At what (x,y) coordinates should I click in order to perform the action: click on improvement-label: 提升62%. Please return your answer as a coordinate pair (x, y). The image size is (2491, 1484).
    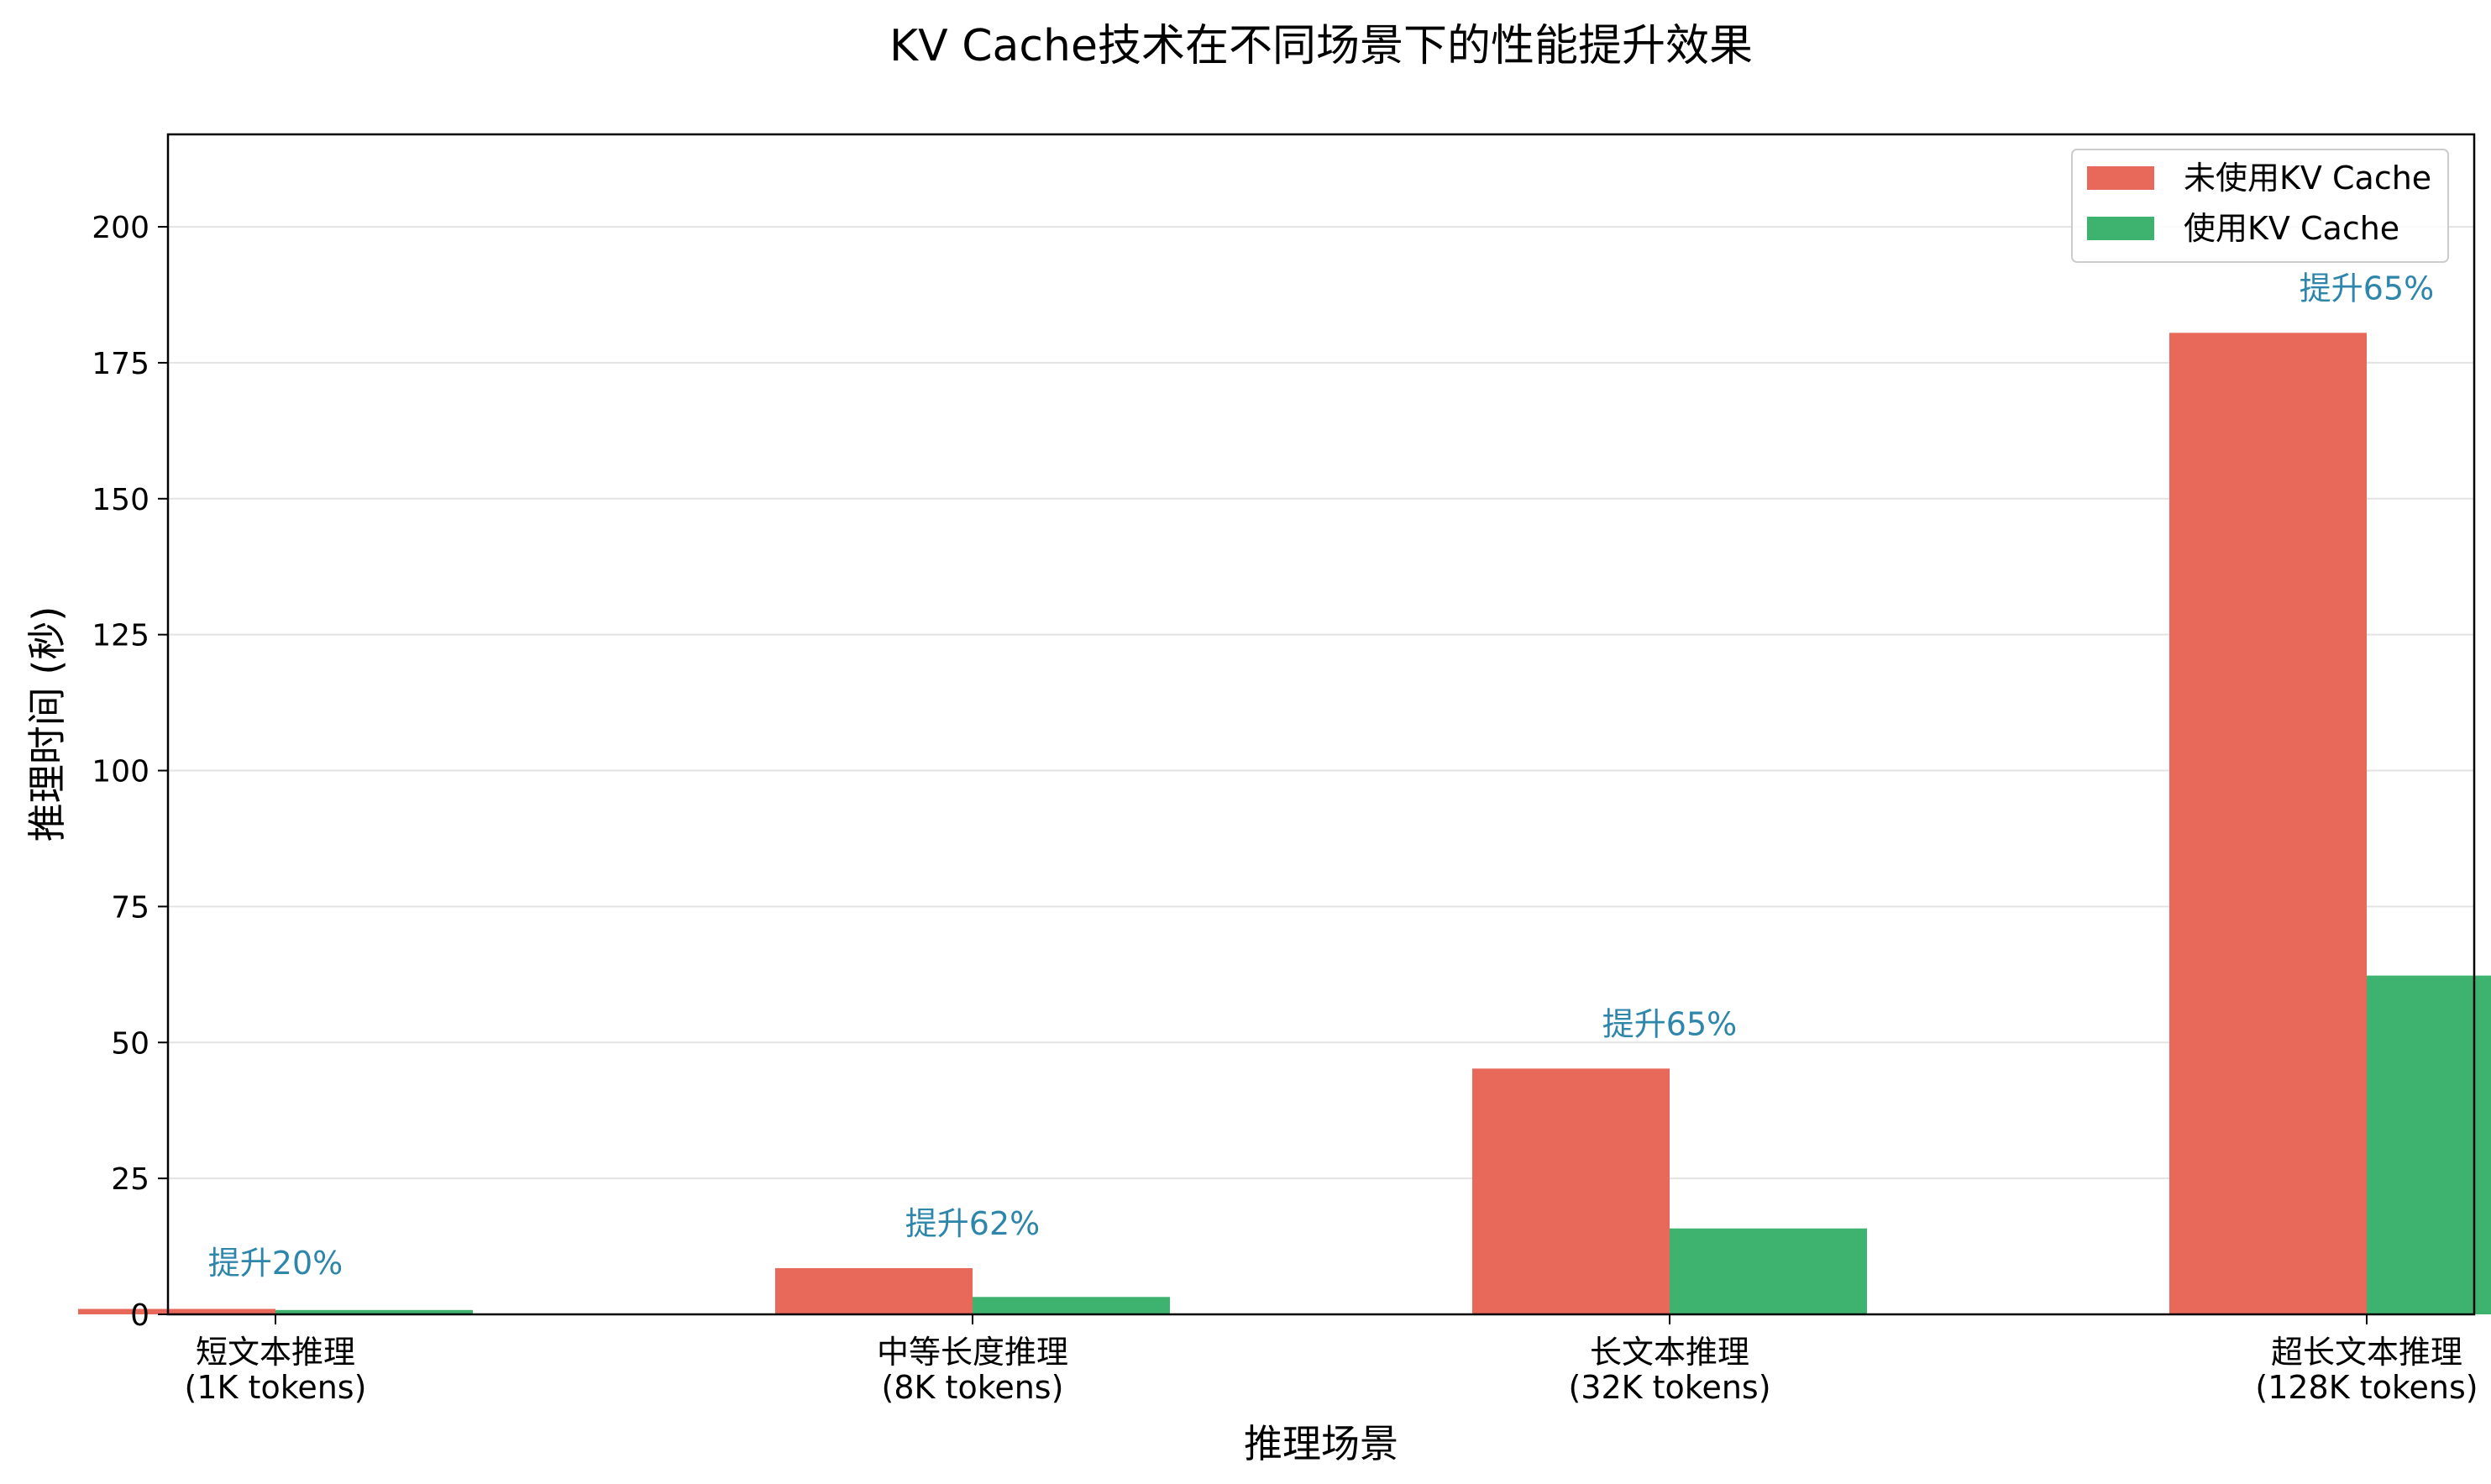
    Looking at the image, I should click on (972, 1223).